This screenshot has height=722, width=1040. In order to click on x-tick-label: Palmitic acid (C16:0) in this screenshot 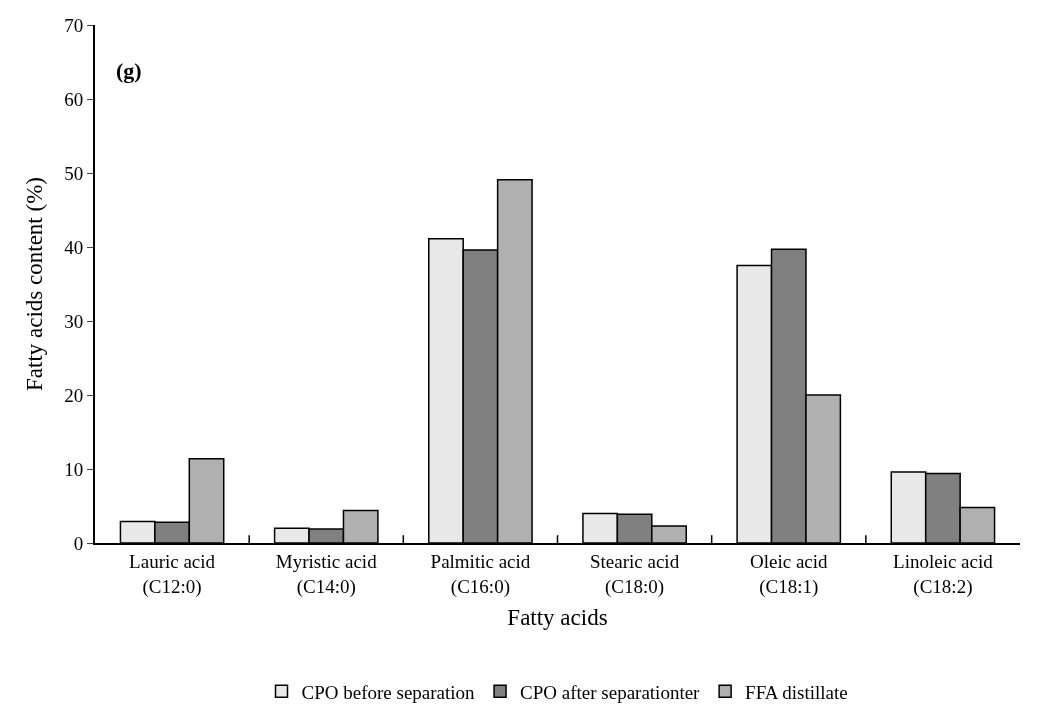, I will do `click(480, 574)`.